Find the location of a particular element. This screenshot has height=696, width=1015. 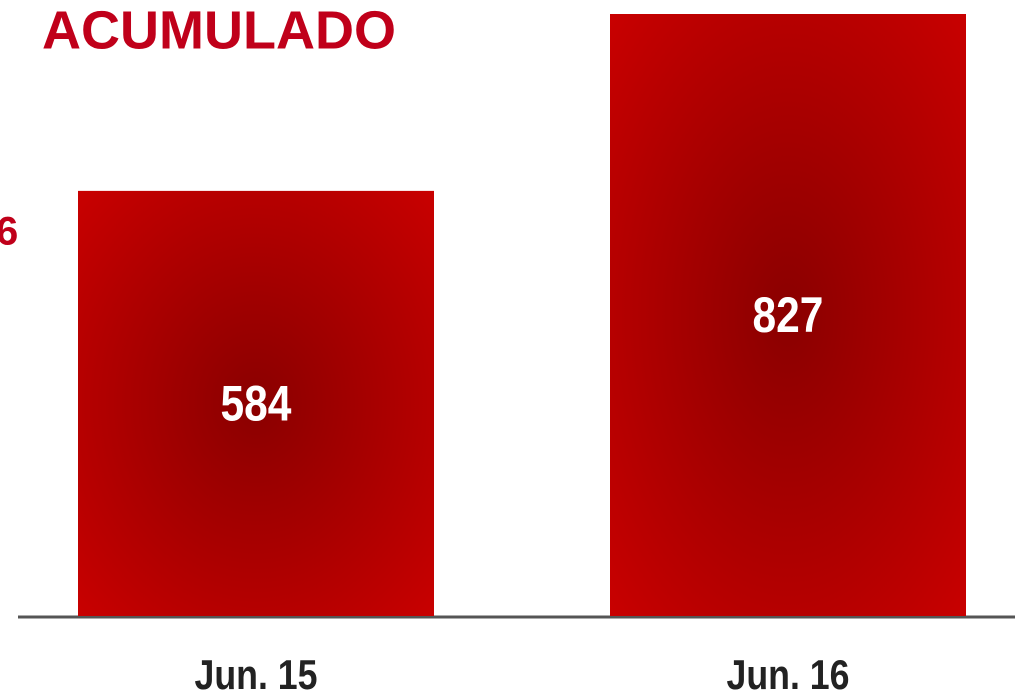

data-label: 827 is located at coordinates (788, 315).